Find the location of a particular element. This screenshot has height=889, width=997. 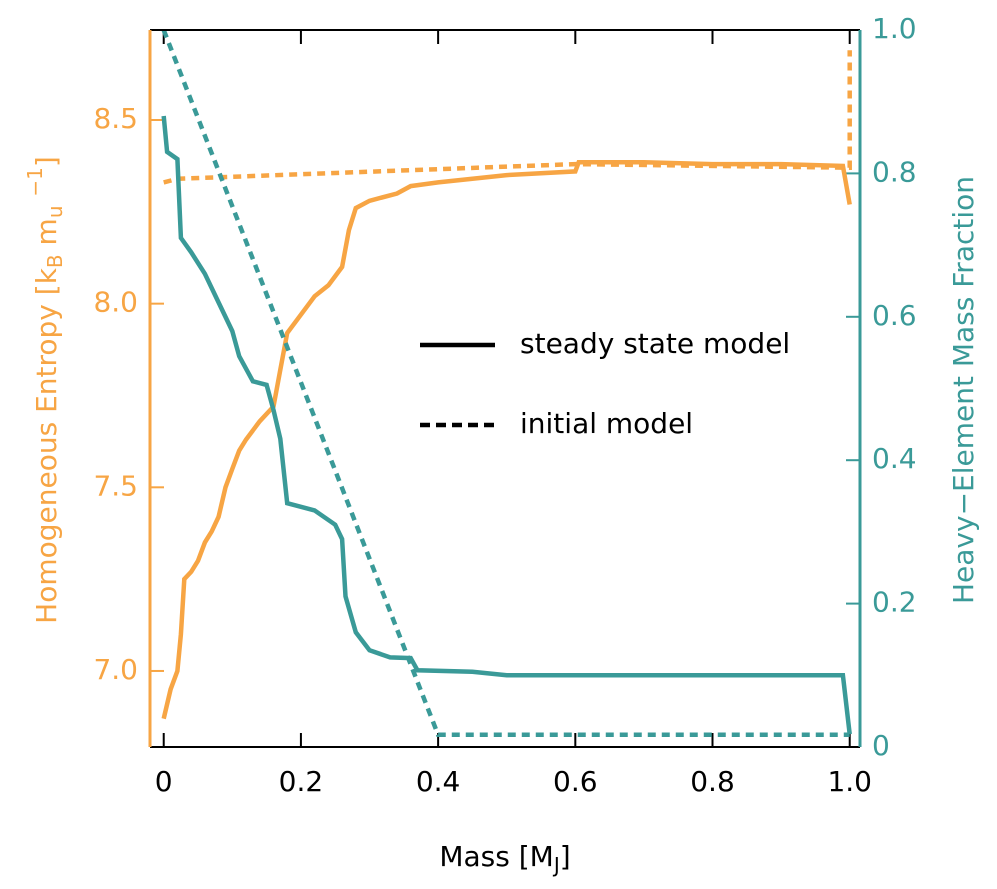

y-label-sub: u is located at coordinates (55, 211).